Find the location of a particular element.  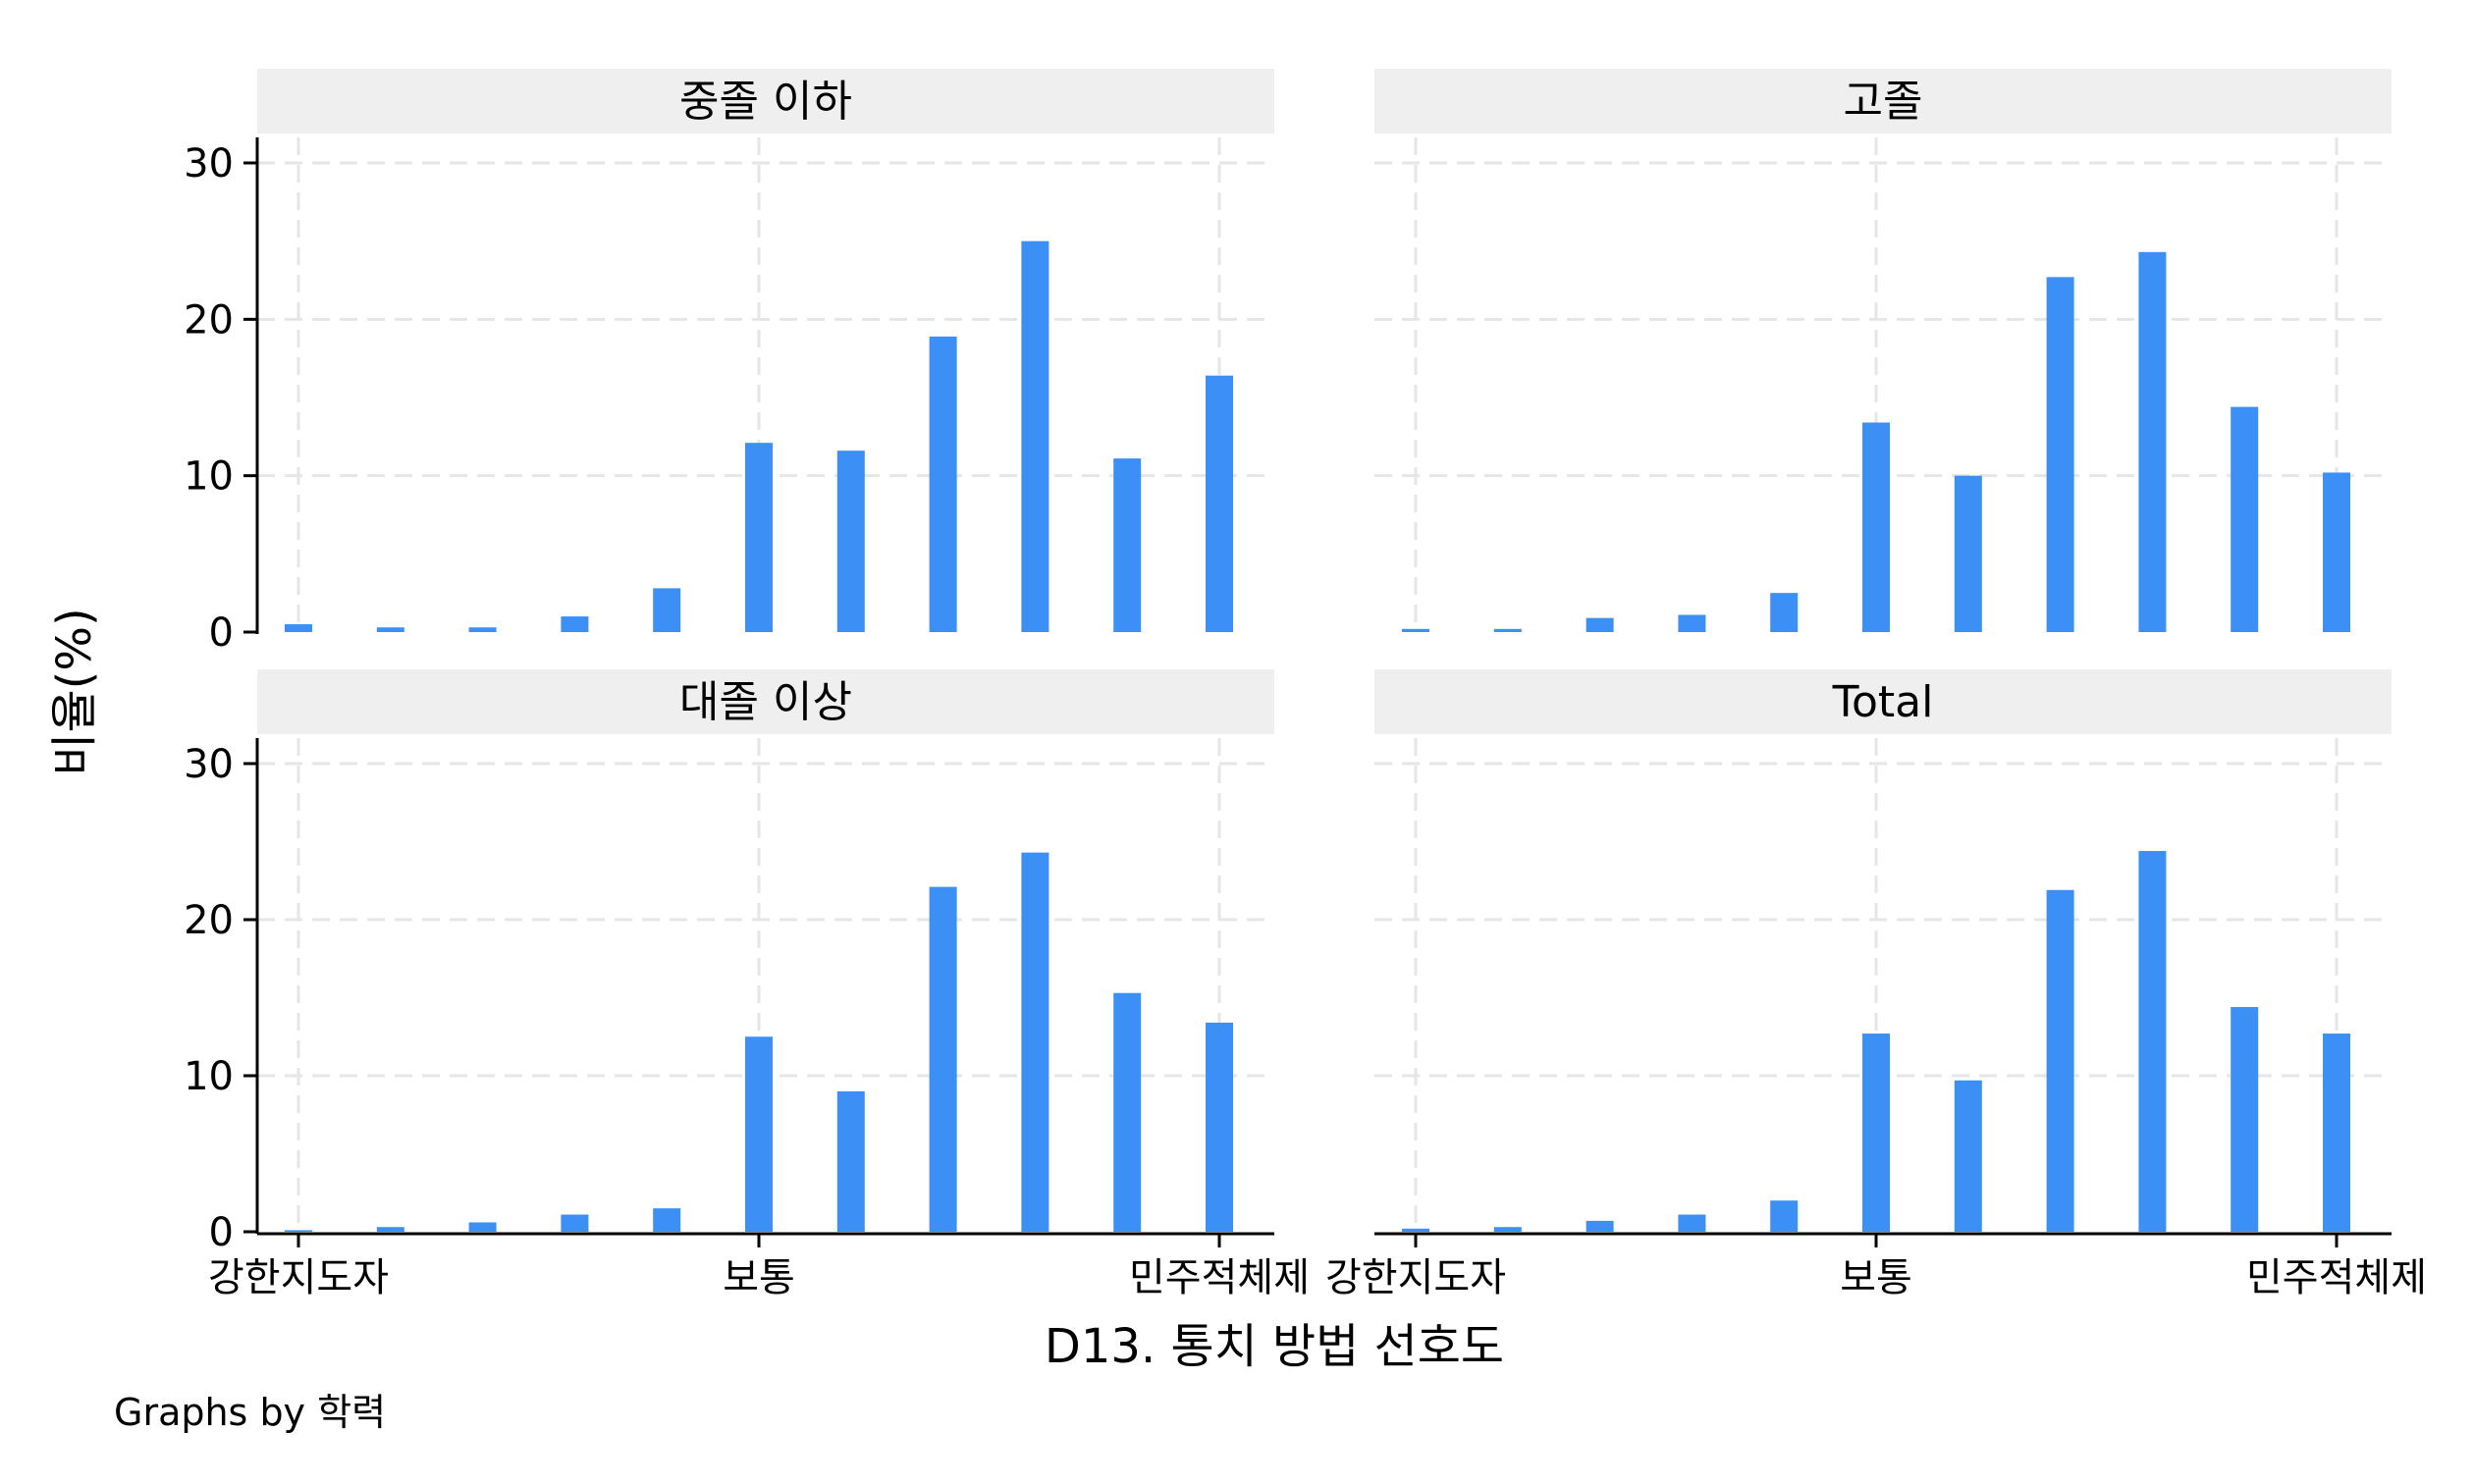

y-axis-title: 비율(%) is located at coordinates (74, 691).